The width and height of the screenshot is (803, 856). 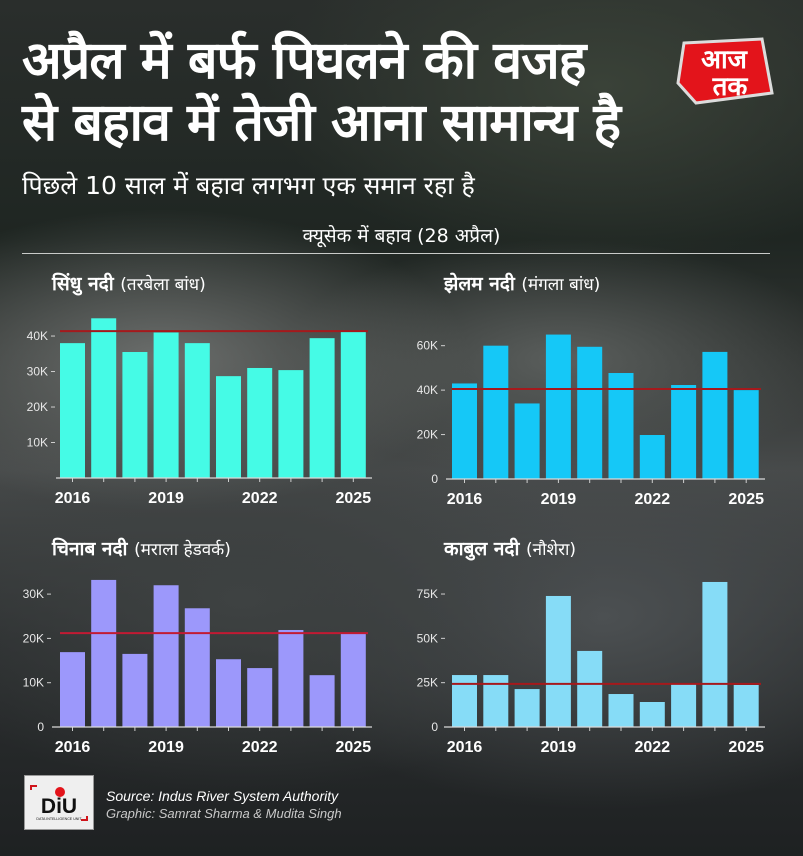 I want to click on headline-line-1: अप्रैल में बर्फ पिघलने की वजह, so click(x=304, y=61).